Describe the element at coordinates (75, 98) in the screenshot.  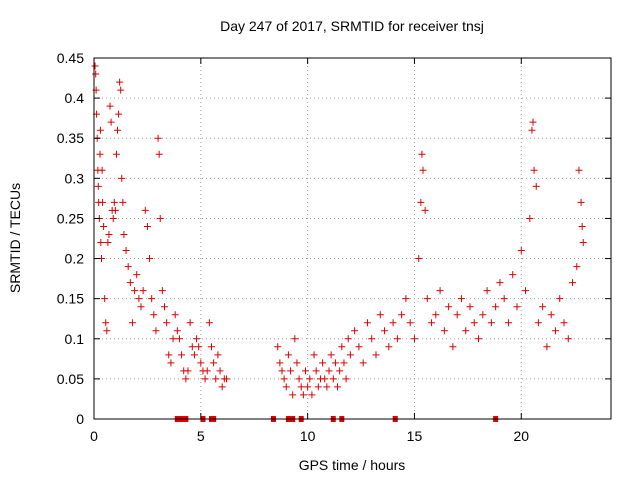
I see `y-tick-label: 0.4` at that location.